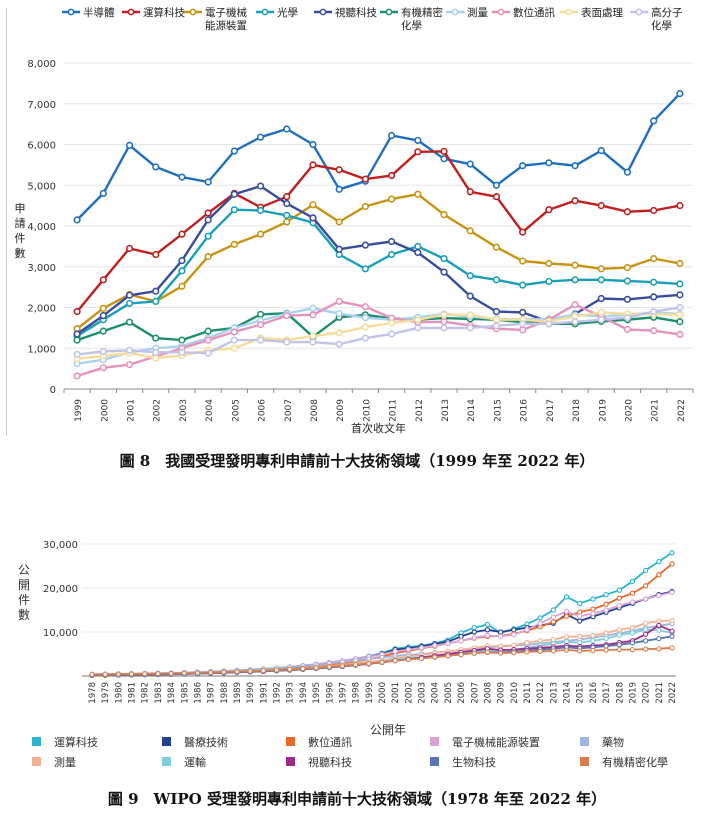 Image resolution: width=714 pixels, height=814 pixels. What do you see at coordinates (41, 227) in the screenshot?
I see `y-tick-label: 4,000` at bounding box center [41, 227].